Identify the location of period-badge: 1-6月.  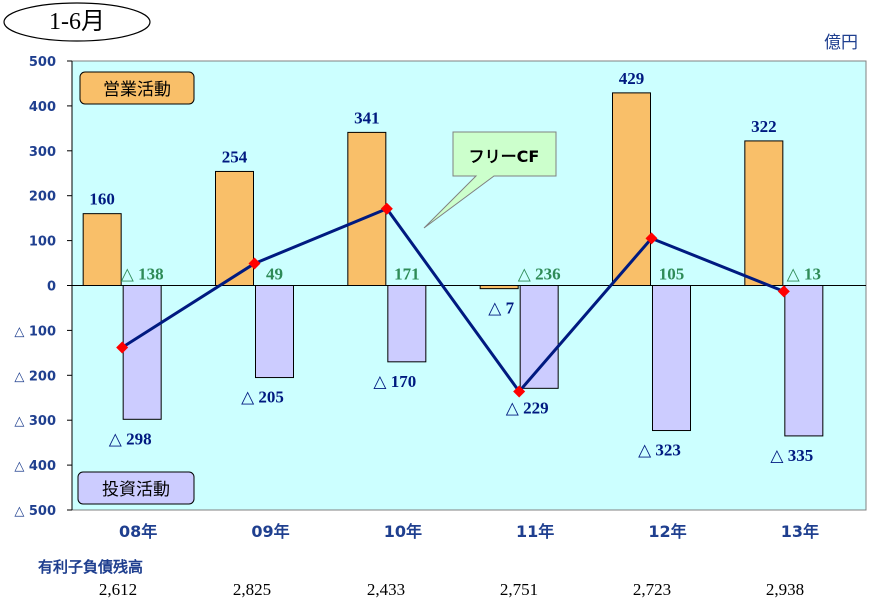
(77, 22).